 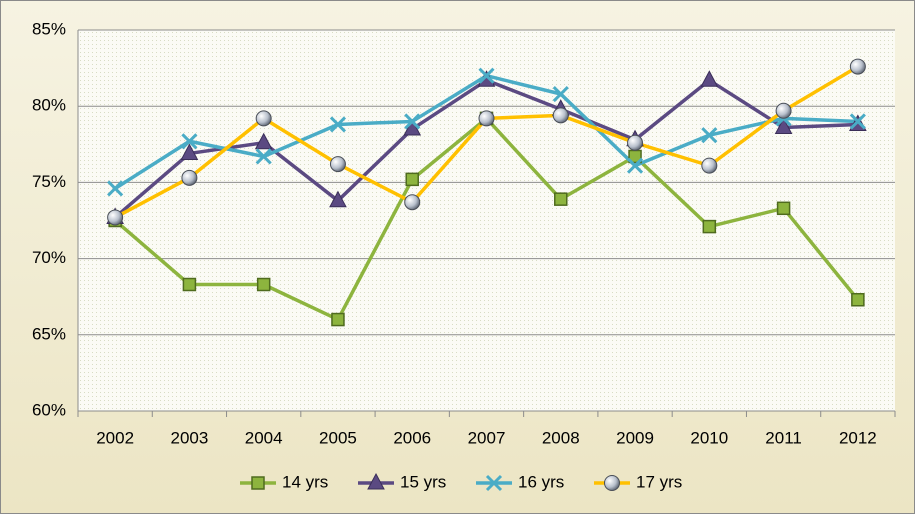 I want to click on y-tick-label: 70%, so click(x=49, y=257).